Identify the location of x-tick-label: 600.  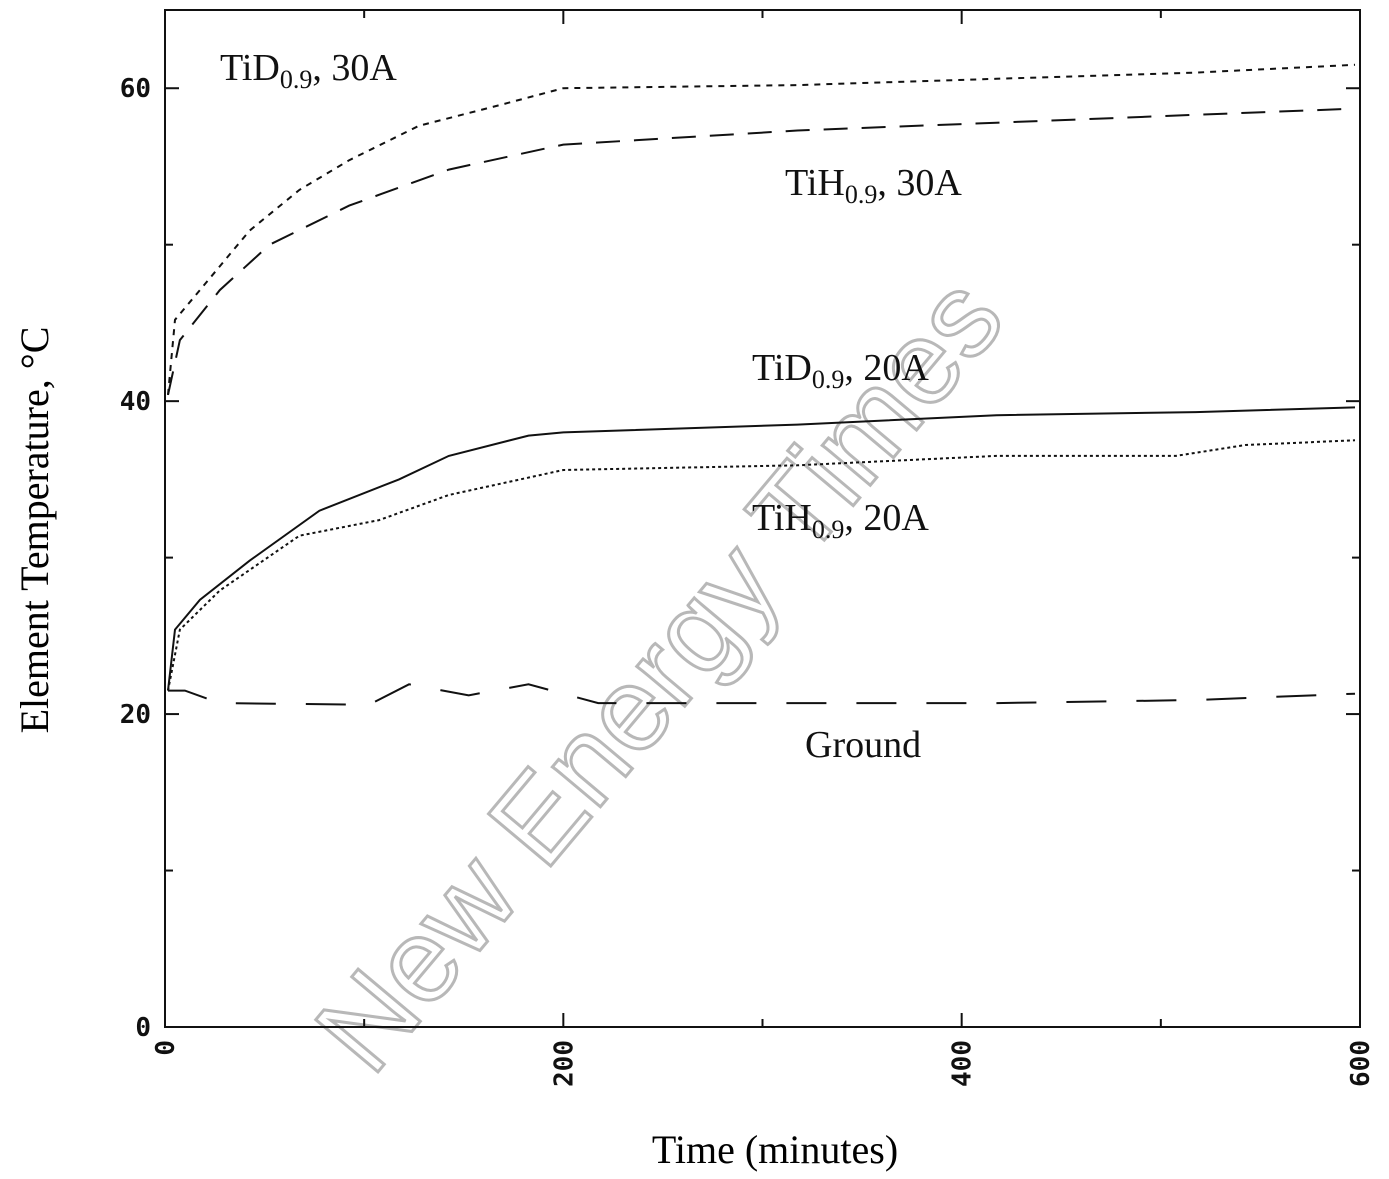
(1361, 1063).